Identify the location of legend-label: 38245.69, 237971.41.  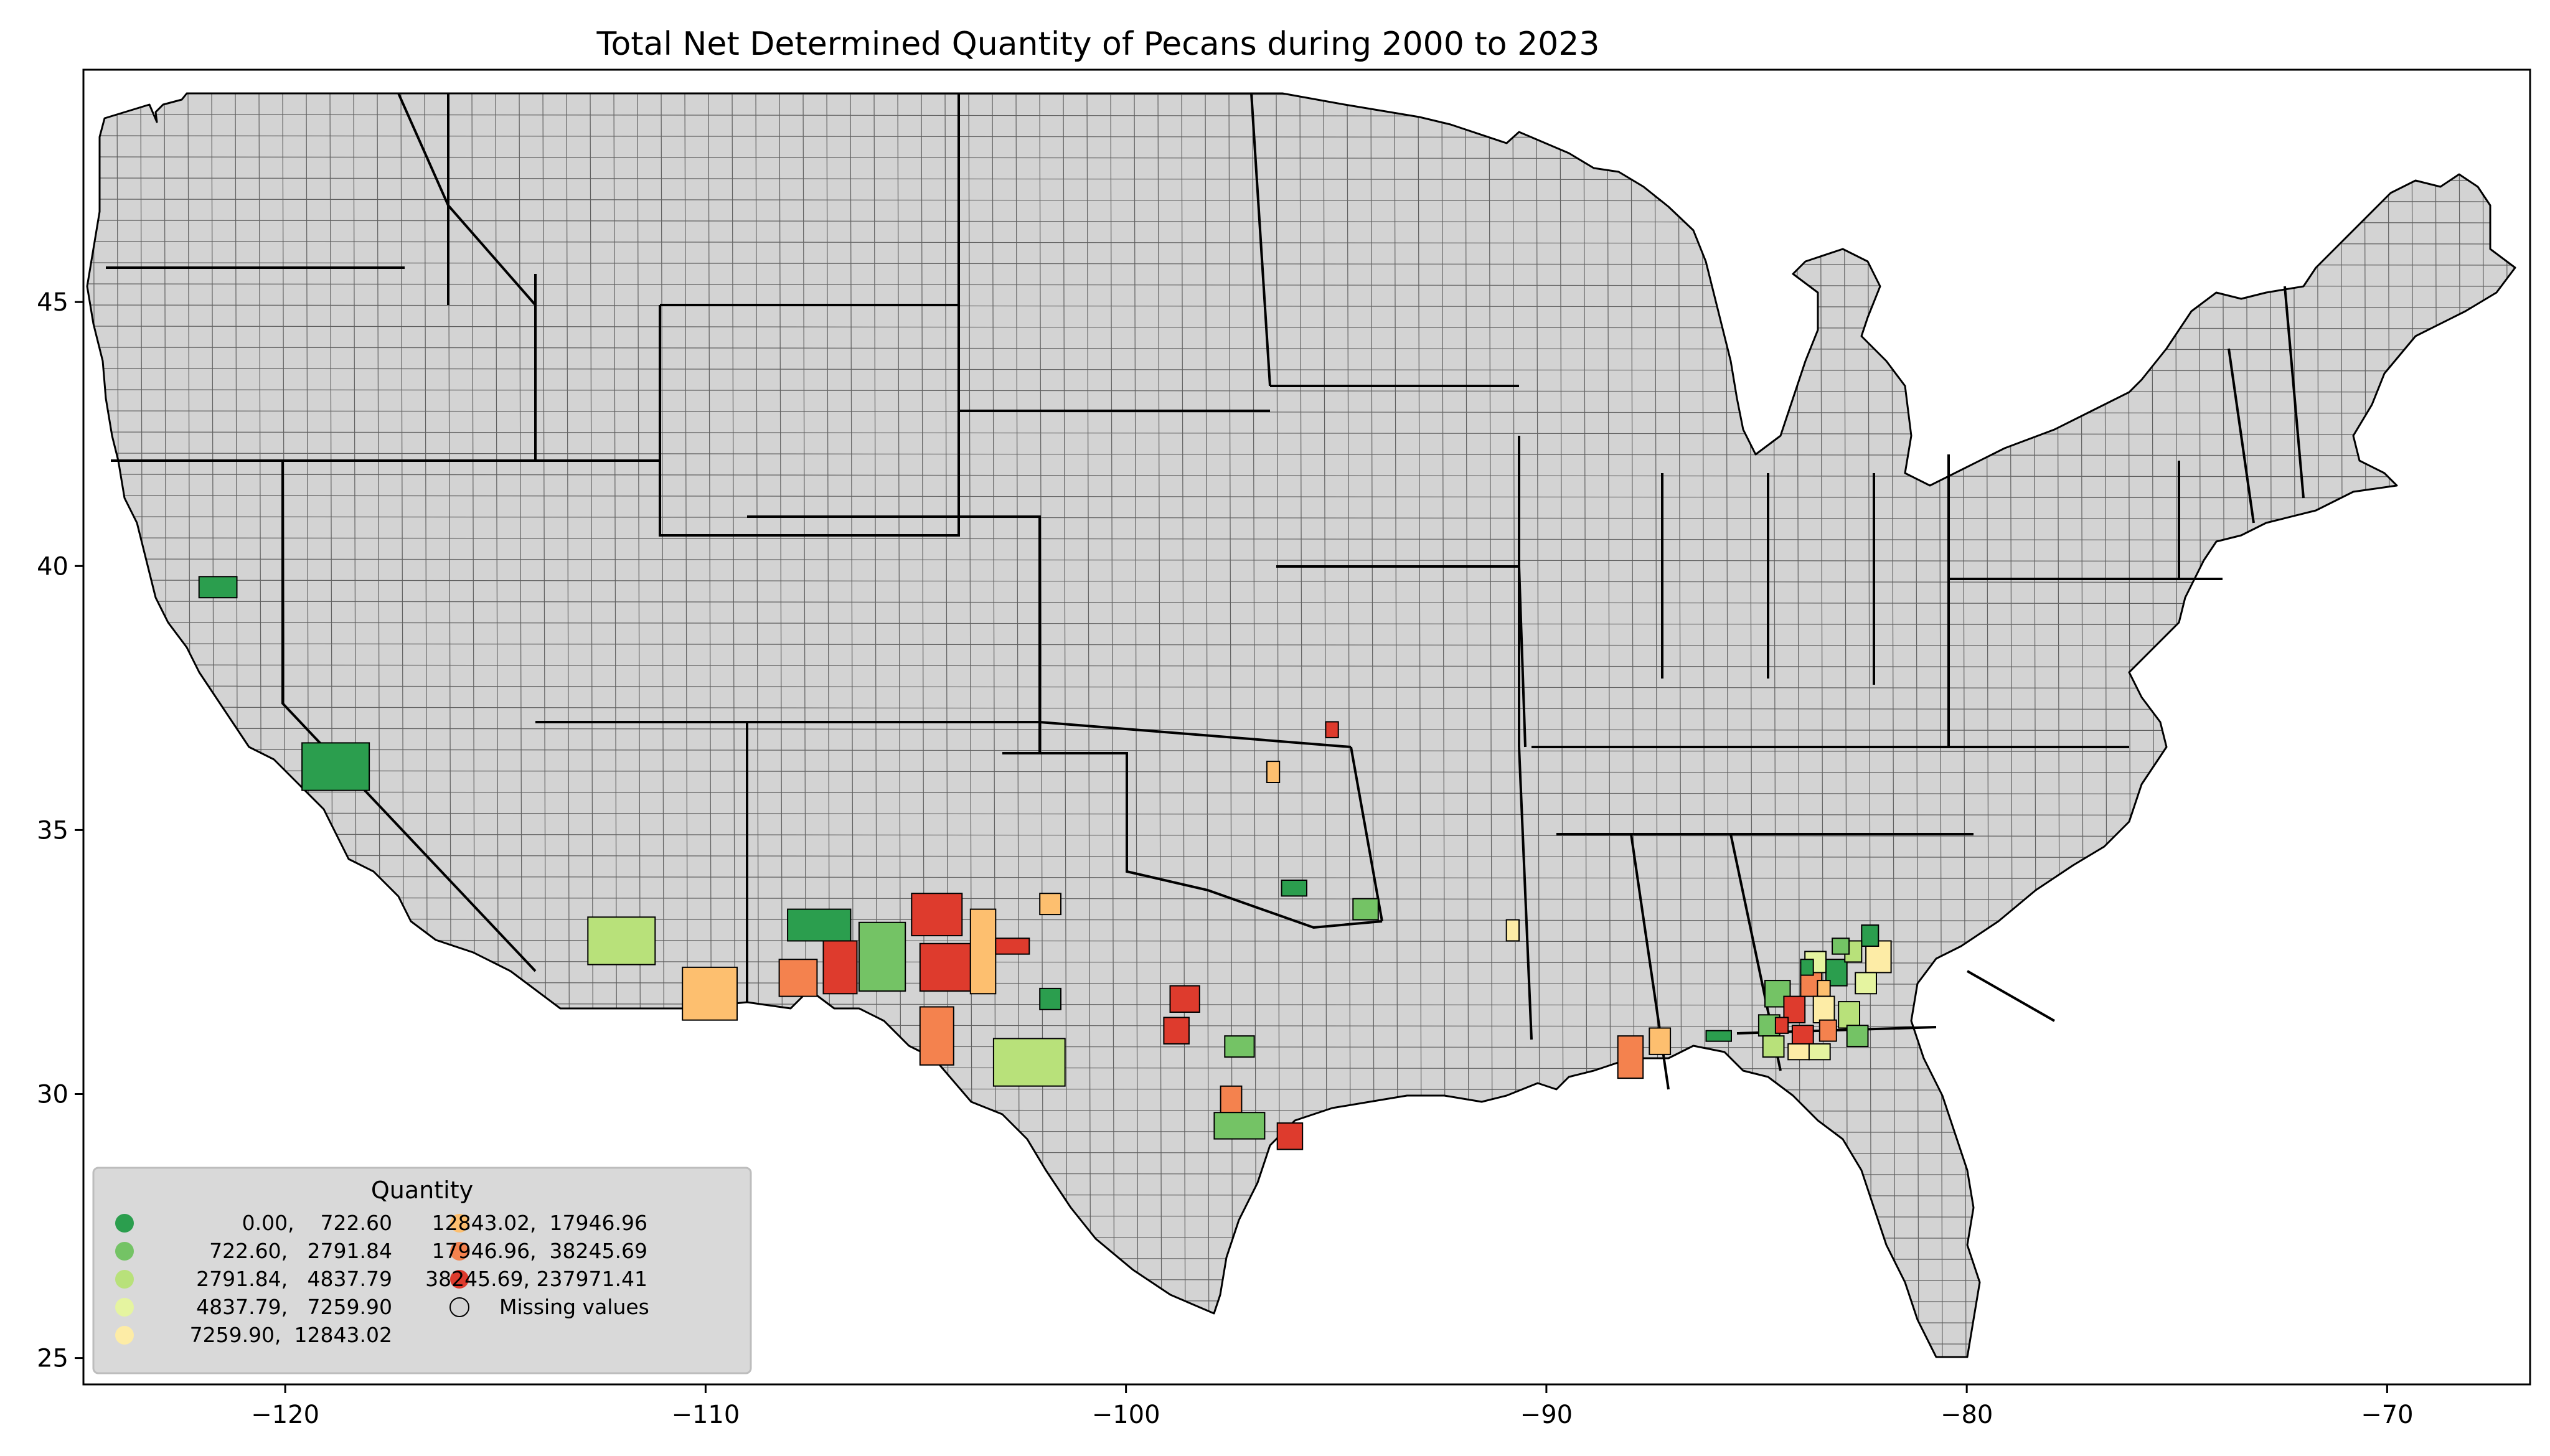
(536, 1279).